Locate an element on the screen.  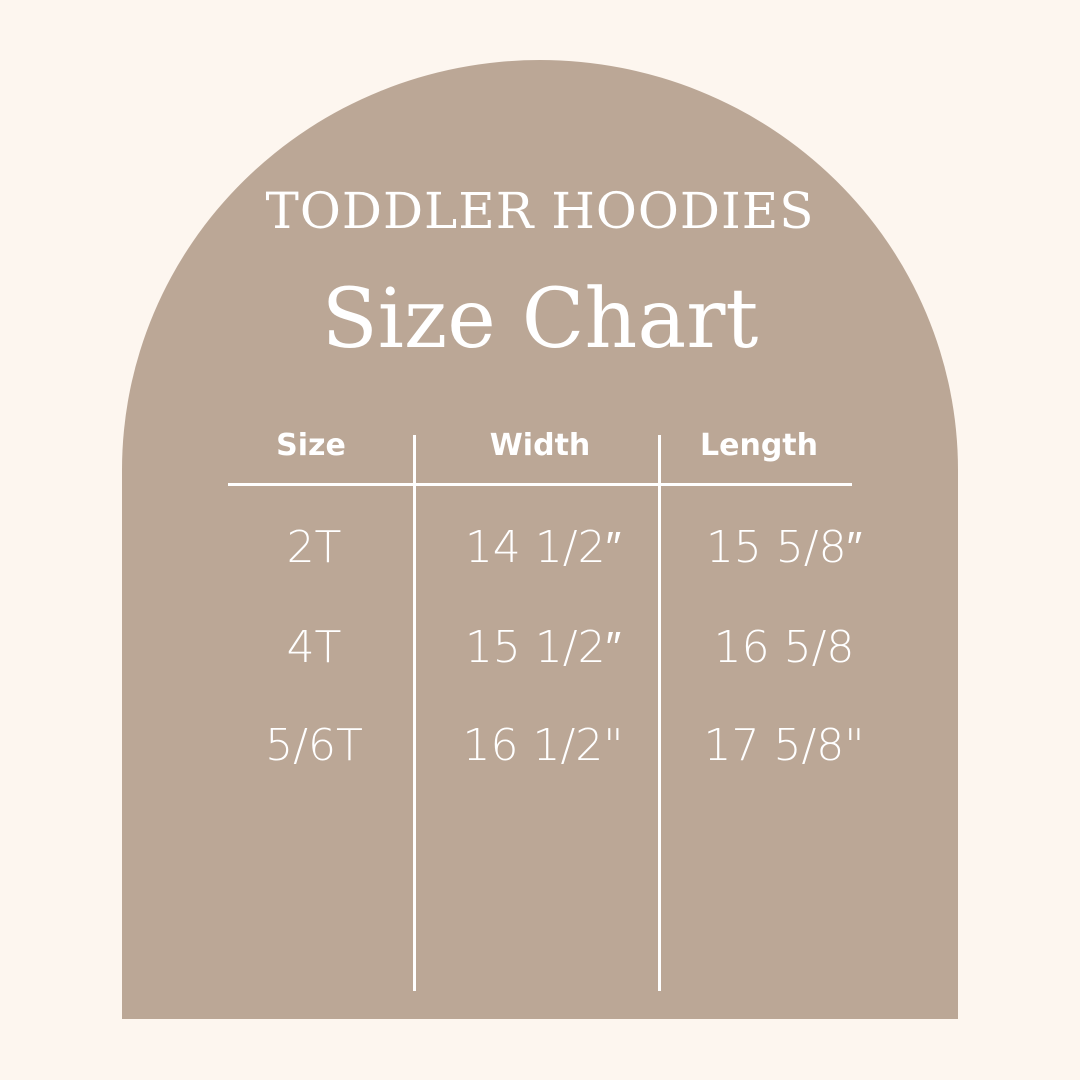
table-cell-length: 17 5/8" is located at coordinates (784, 745).